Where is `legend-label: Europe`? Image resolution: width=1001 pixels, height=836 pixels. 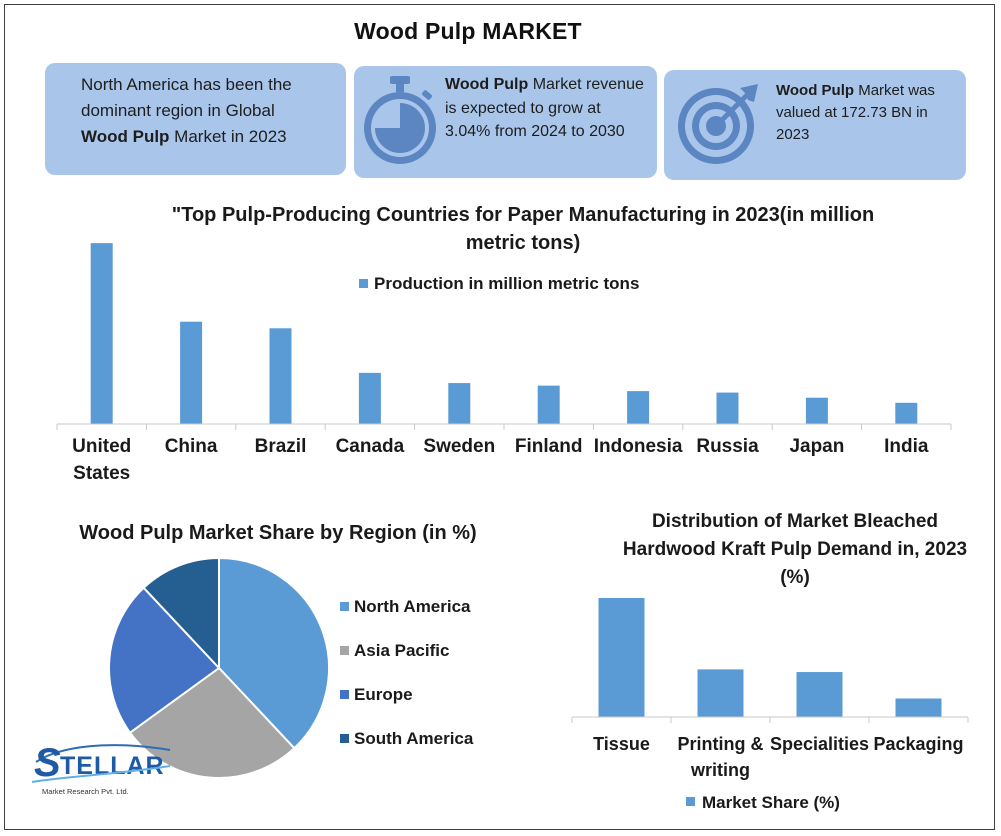
legend-label: Europe is located at coordinates (383, 694).